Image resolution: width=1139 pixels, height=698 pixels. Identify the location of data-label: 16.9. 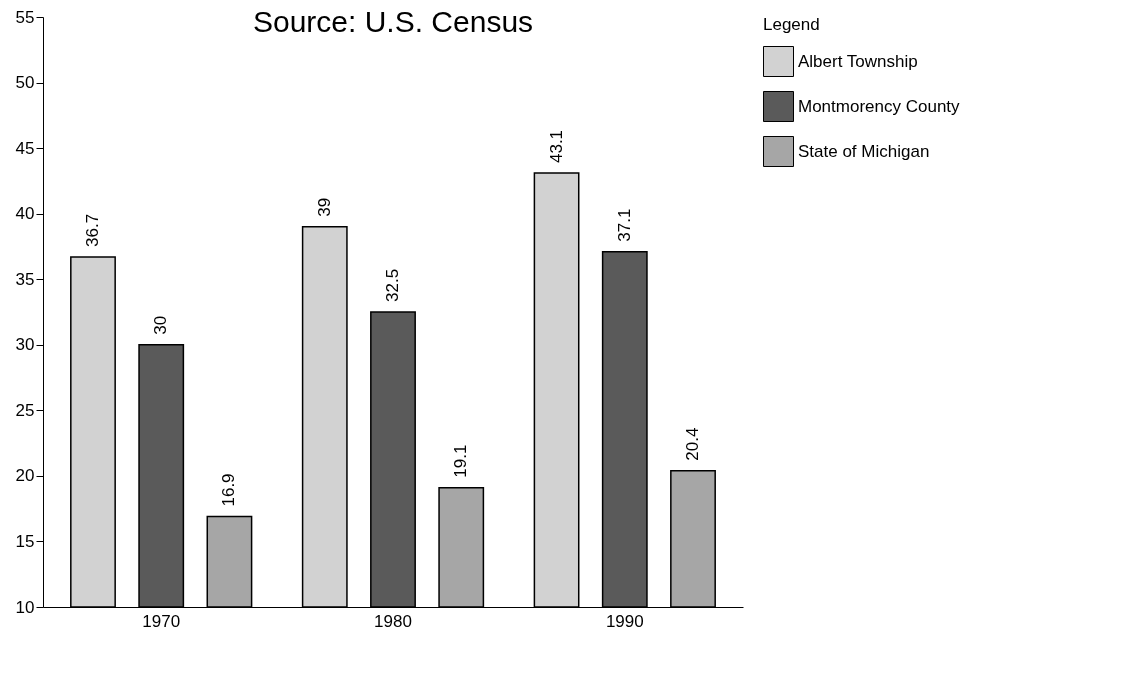
(229, 490).